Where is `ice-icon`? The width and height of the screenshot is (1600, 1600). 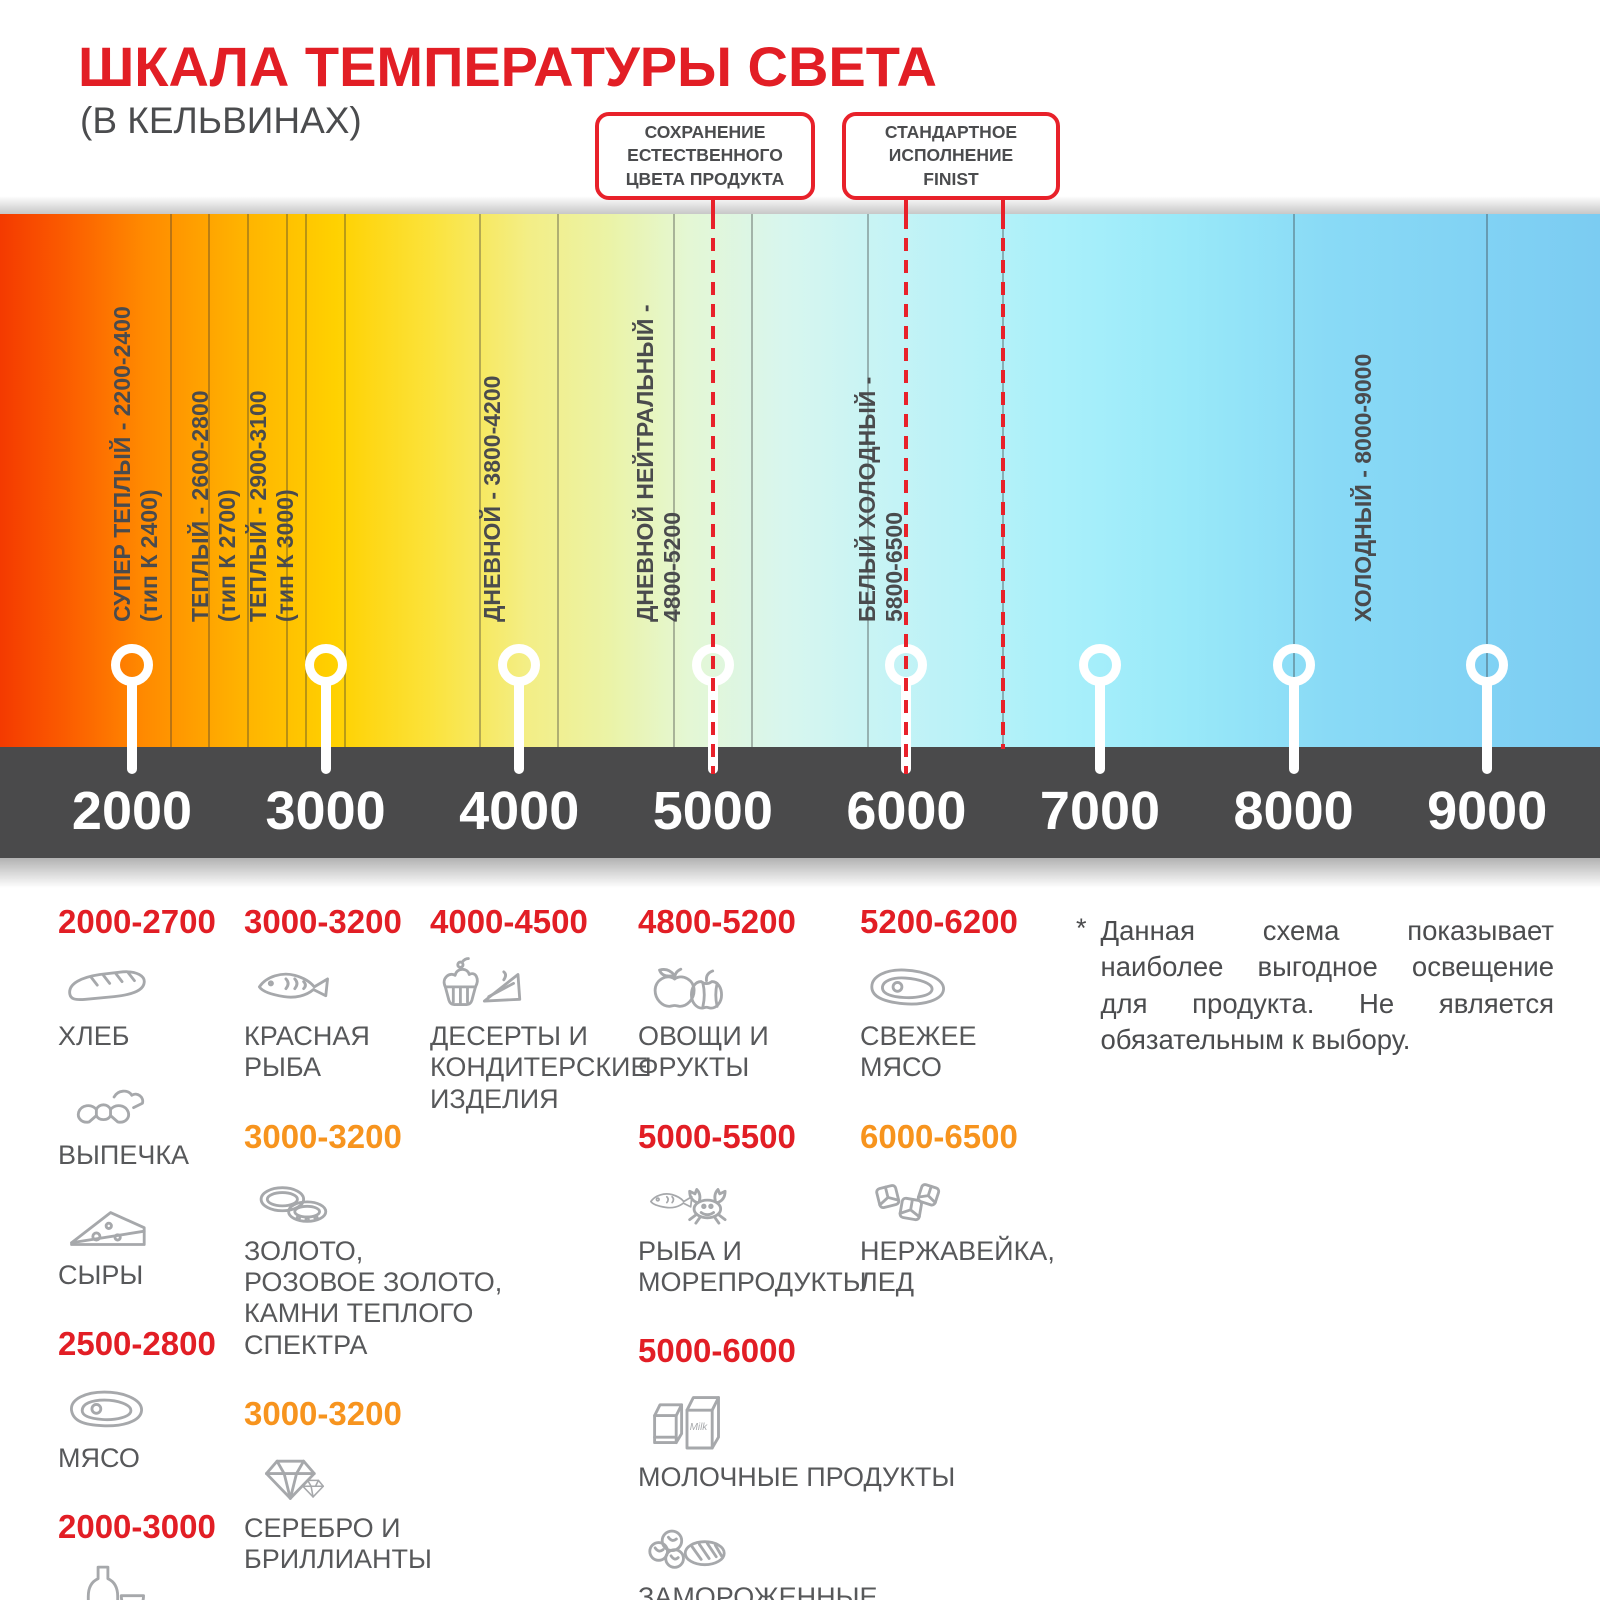 ice-icon is located at coordinates (962, 1201).